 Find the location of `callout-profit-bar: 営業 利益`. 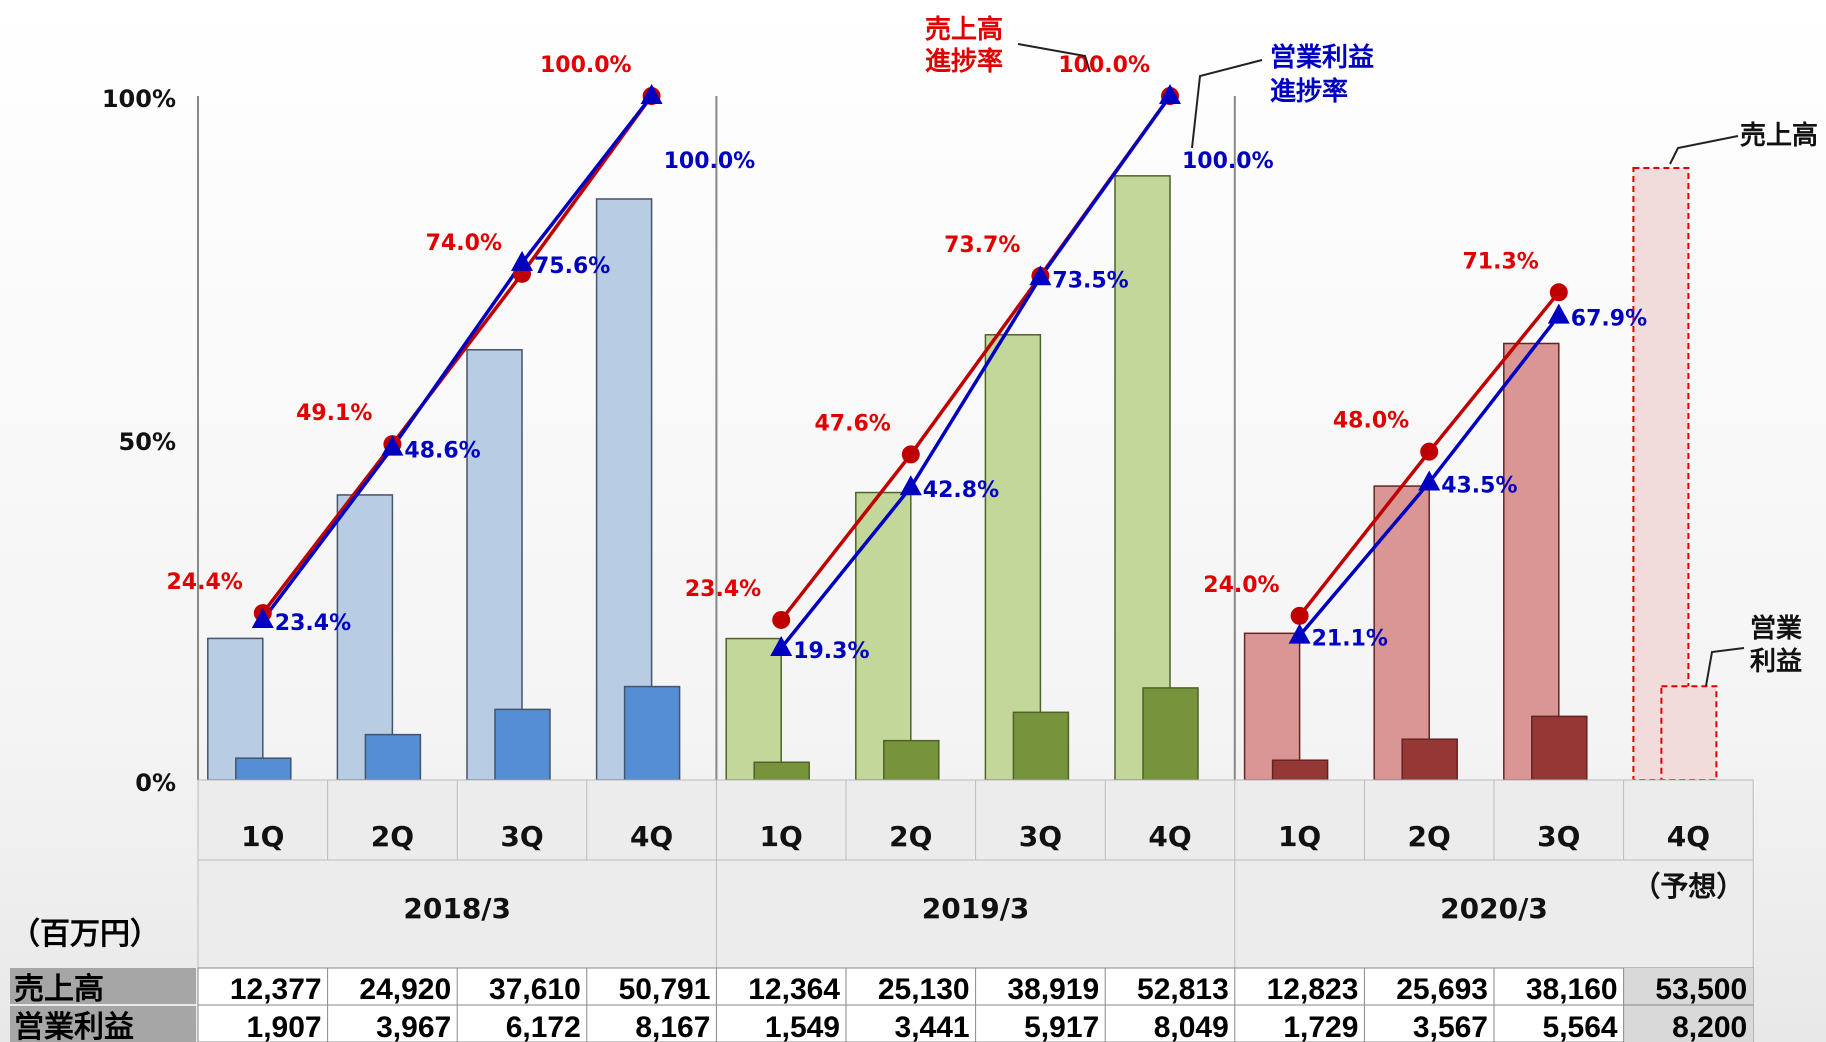

callout-profit-bar: 営業 利益 is located at coordinates (1753, 650).